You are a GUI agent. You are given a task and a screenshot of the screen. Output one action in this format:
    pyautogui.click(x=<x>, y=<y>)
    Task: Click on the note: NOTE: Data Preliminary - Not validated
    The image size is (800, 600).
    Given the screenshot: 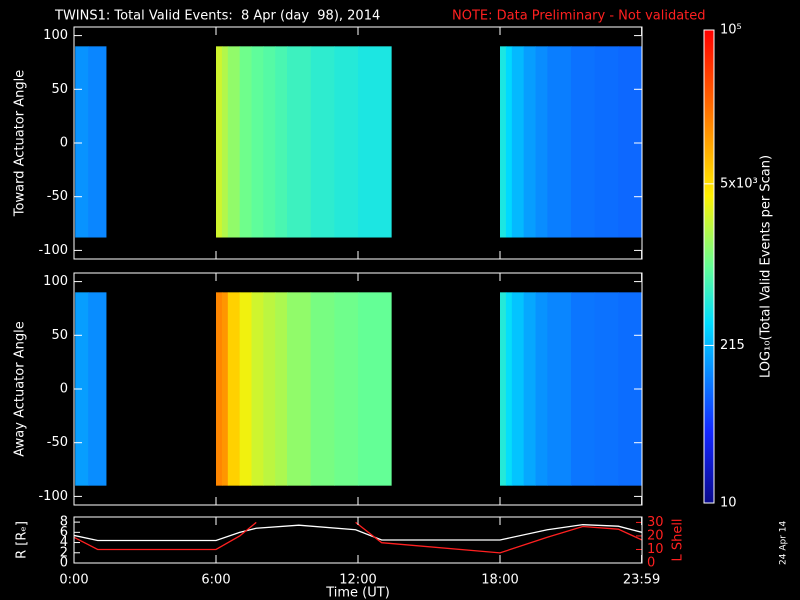 What is the action you would take?
    pyautogui.click(x=579, y=16)
    